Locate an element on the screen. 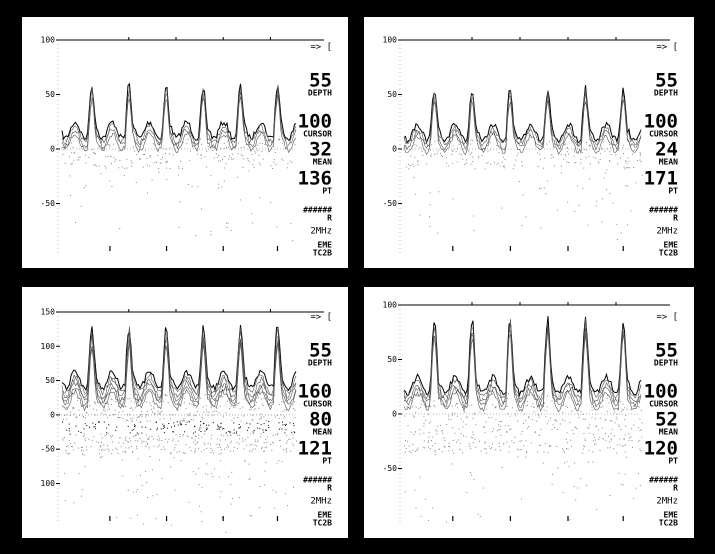  readout-pt: 121 is located at coordinates (315, 449).